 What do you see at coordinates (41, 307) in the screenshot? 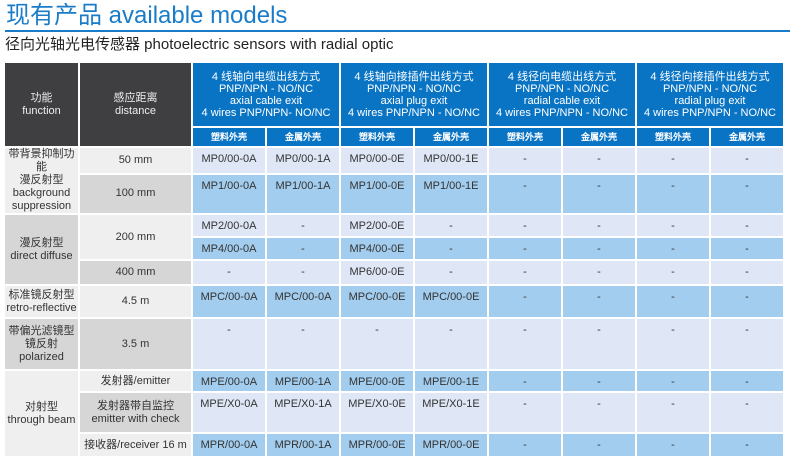
I see `cell-text: retro-reflective` at bounding box center [41, 307].